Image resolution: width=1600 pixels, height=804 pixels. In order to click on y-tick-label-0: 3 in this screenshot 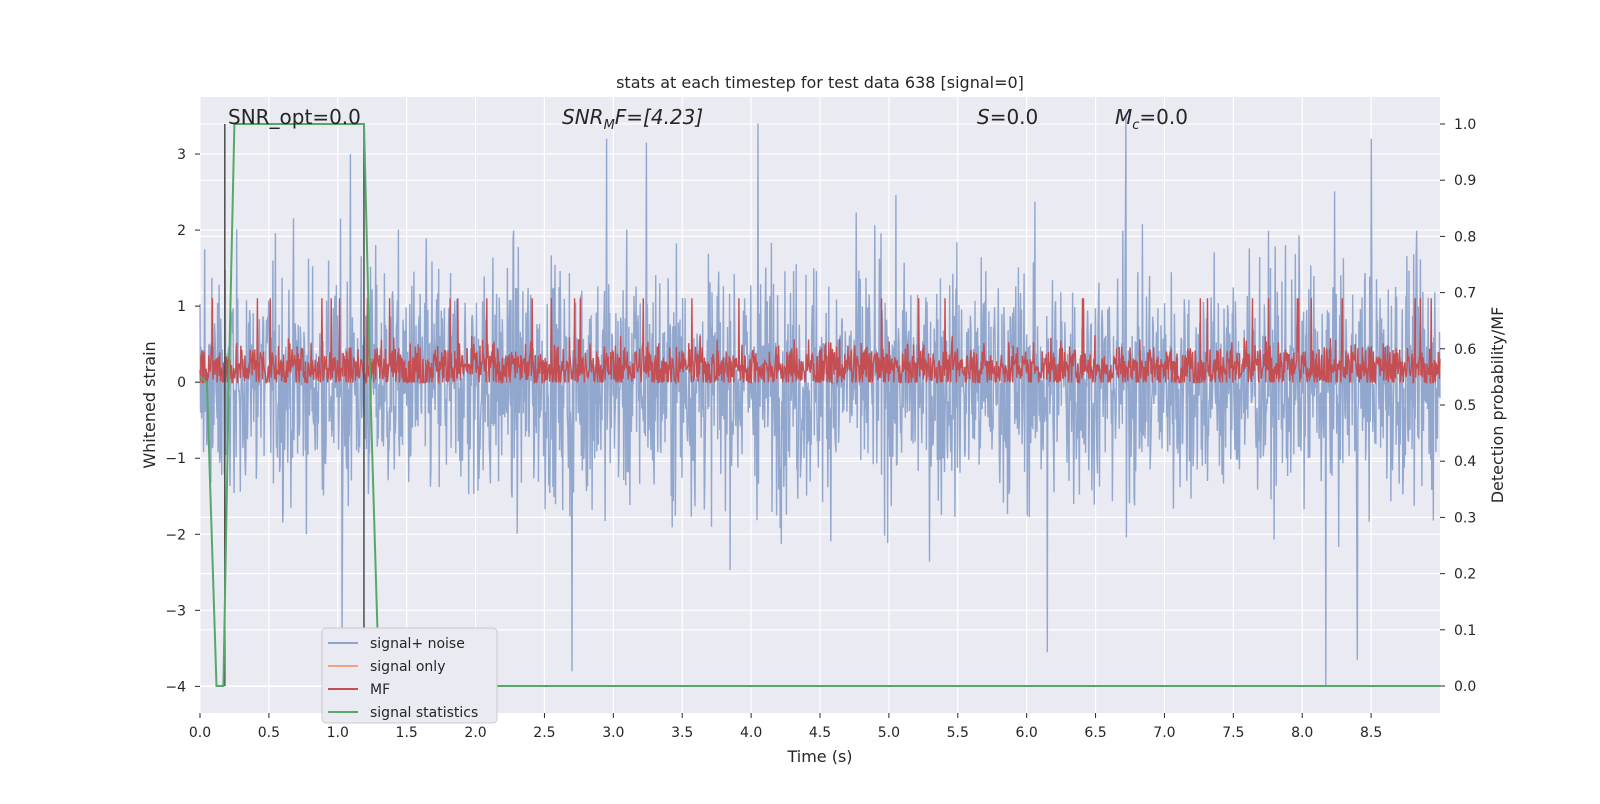, I will do `click(181, 155)`.